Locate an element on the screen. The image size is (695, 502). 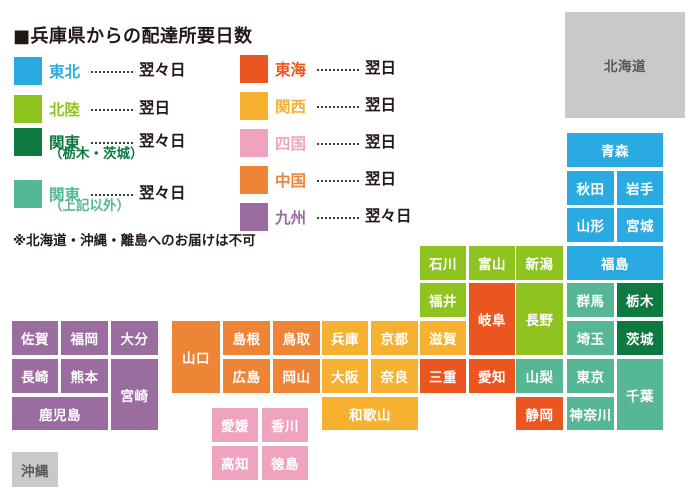
legend-row-kansai: 関西 翌日 is located at coordinates (318, 106).